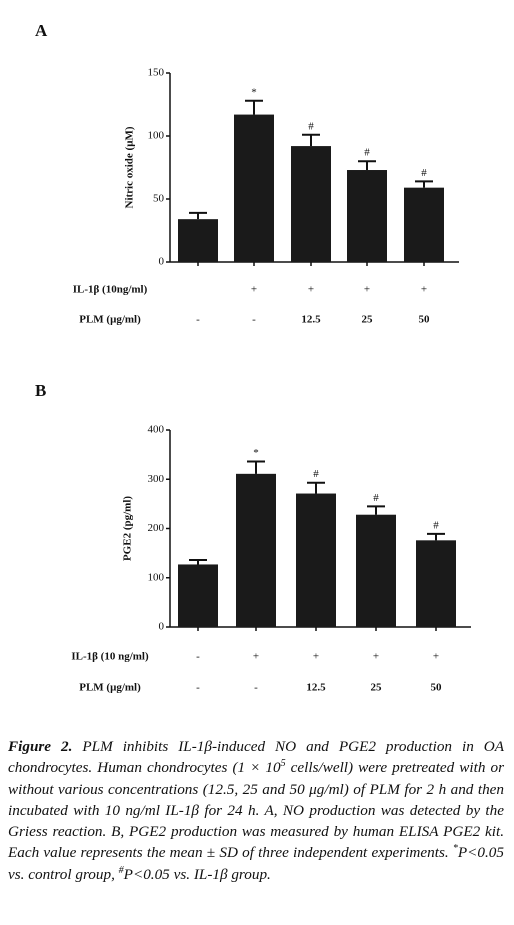 This screenshot has height=925, width=514. Describe the element at coordinates (156, 430) in the screenshot. I see `y-tick-label: 400` at that location.